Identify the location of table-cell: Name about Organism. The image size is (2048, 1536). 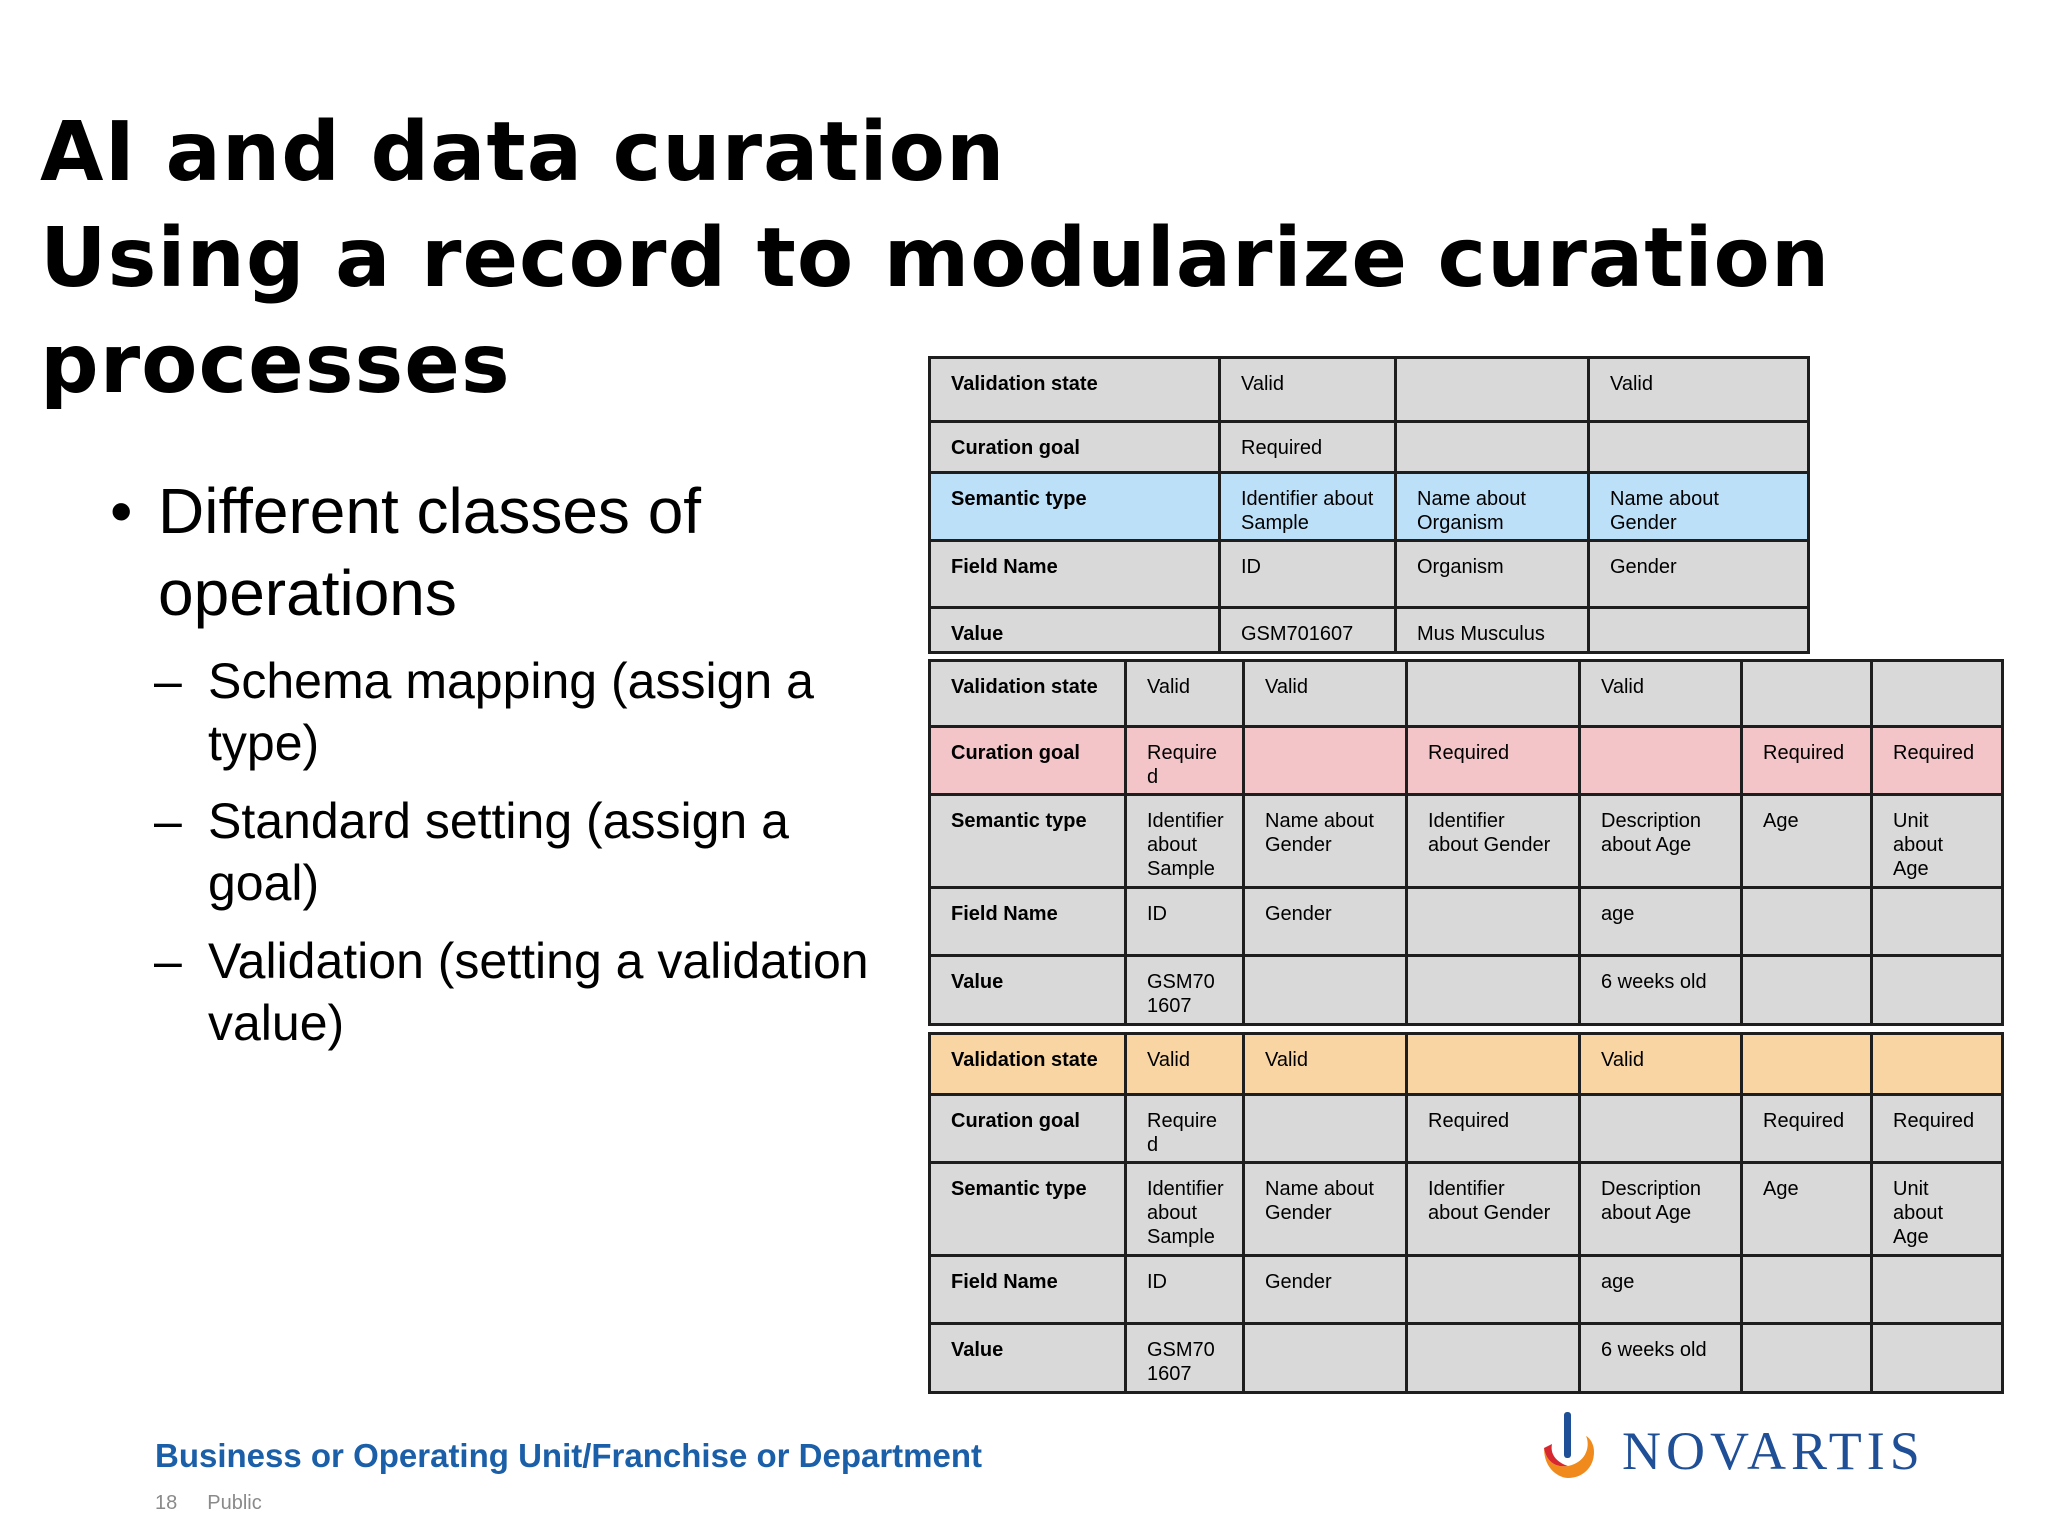
(1492, 506).